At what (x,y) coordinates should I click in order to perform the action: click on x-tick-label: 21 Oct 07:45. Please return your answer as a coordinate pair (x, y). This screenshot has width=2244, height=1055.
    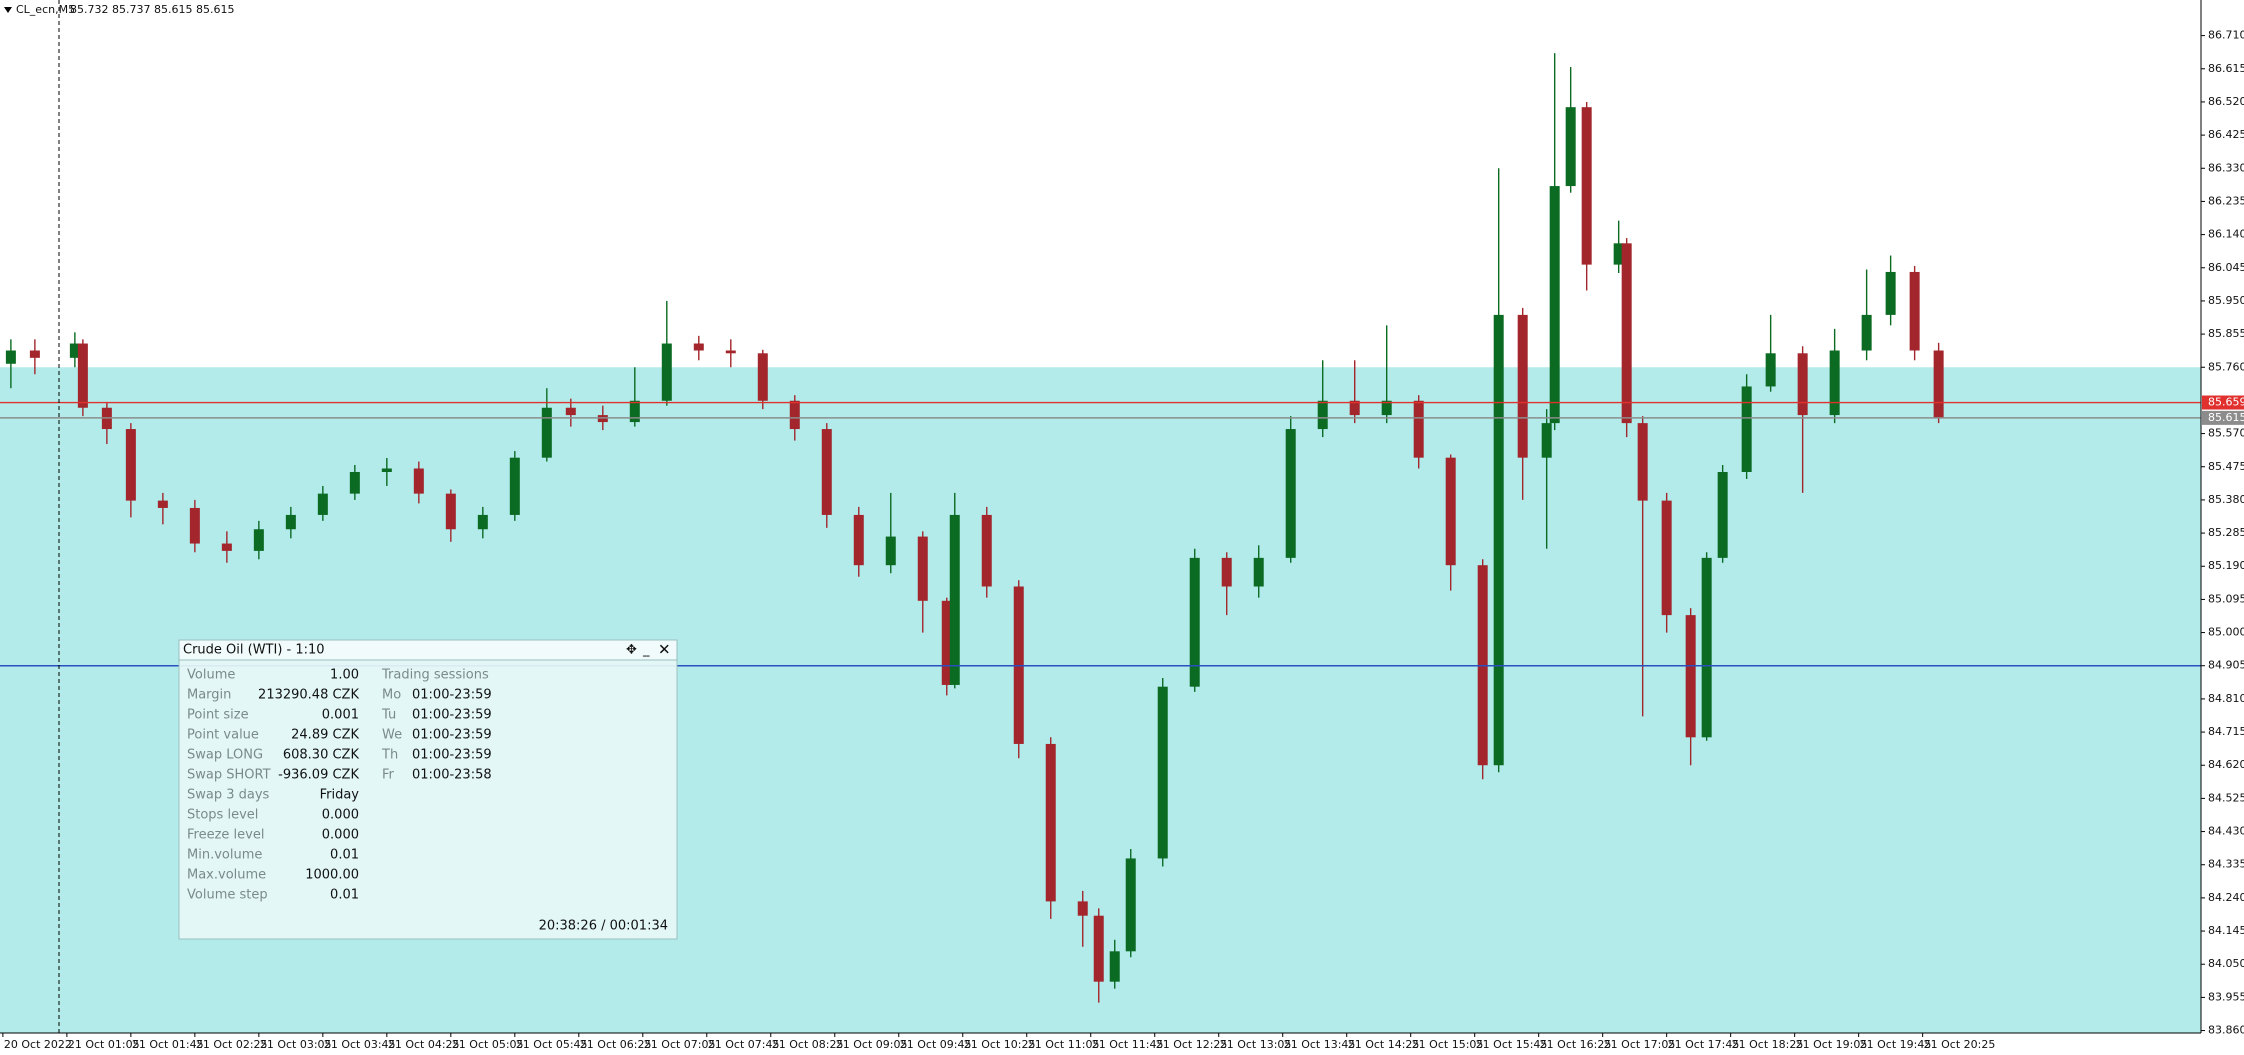
    Looking at the image, I should click on (744, 1044).